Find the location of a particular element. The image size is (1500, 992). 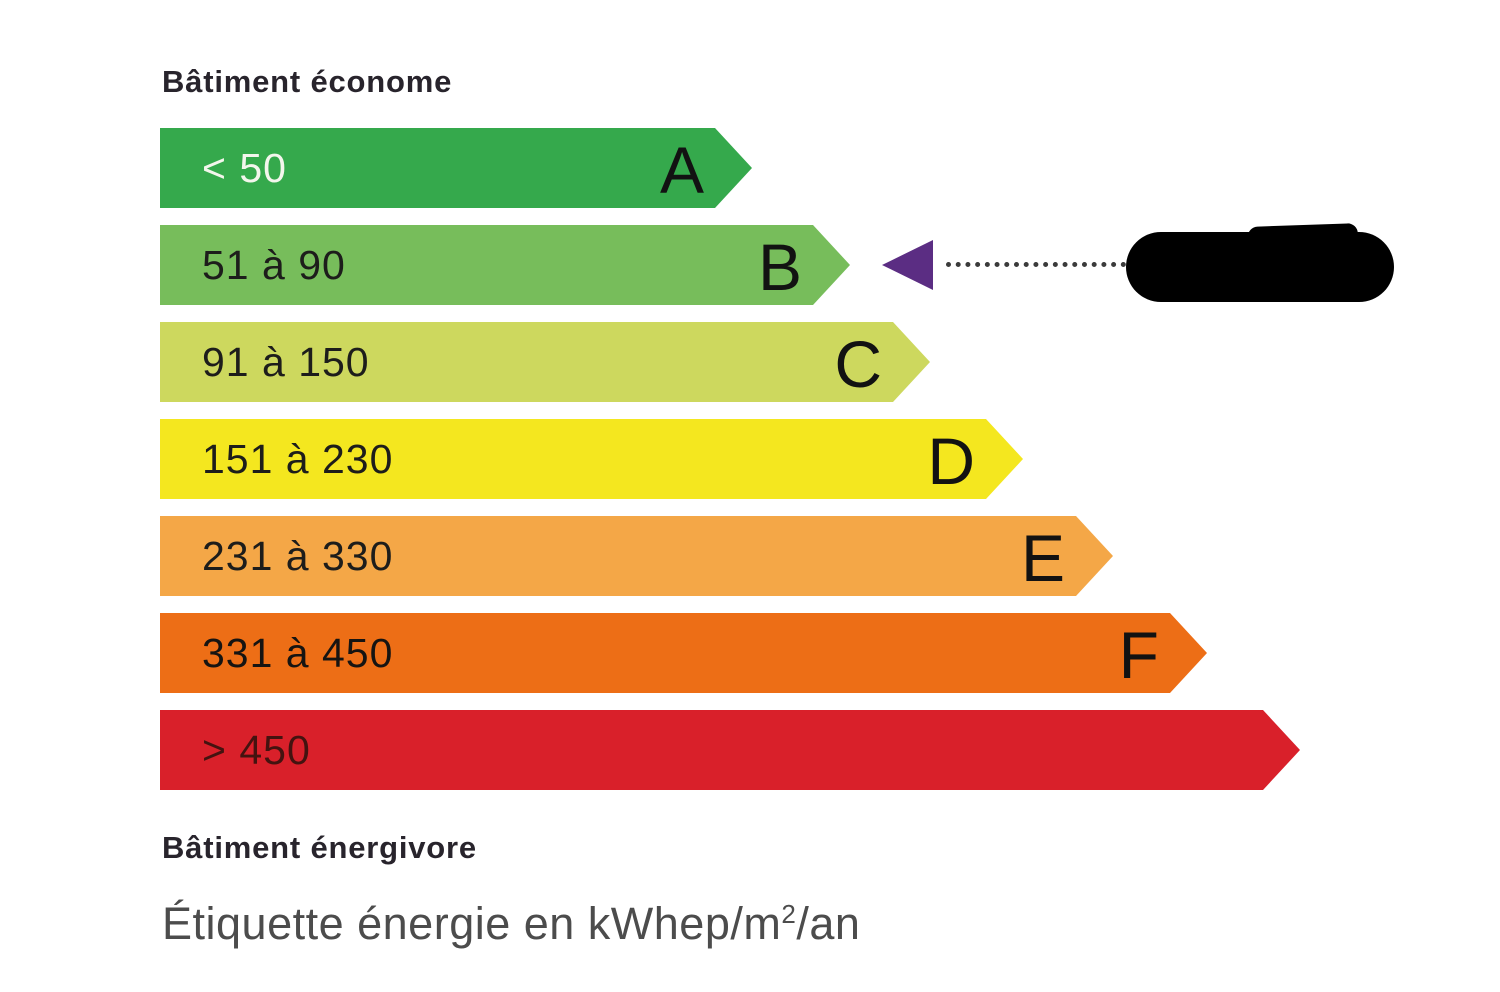

energy-class-row-e: 231 à 330 E is located at coordinates (730, 556).